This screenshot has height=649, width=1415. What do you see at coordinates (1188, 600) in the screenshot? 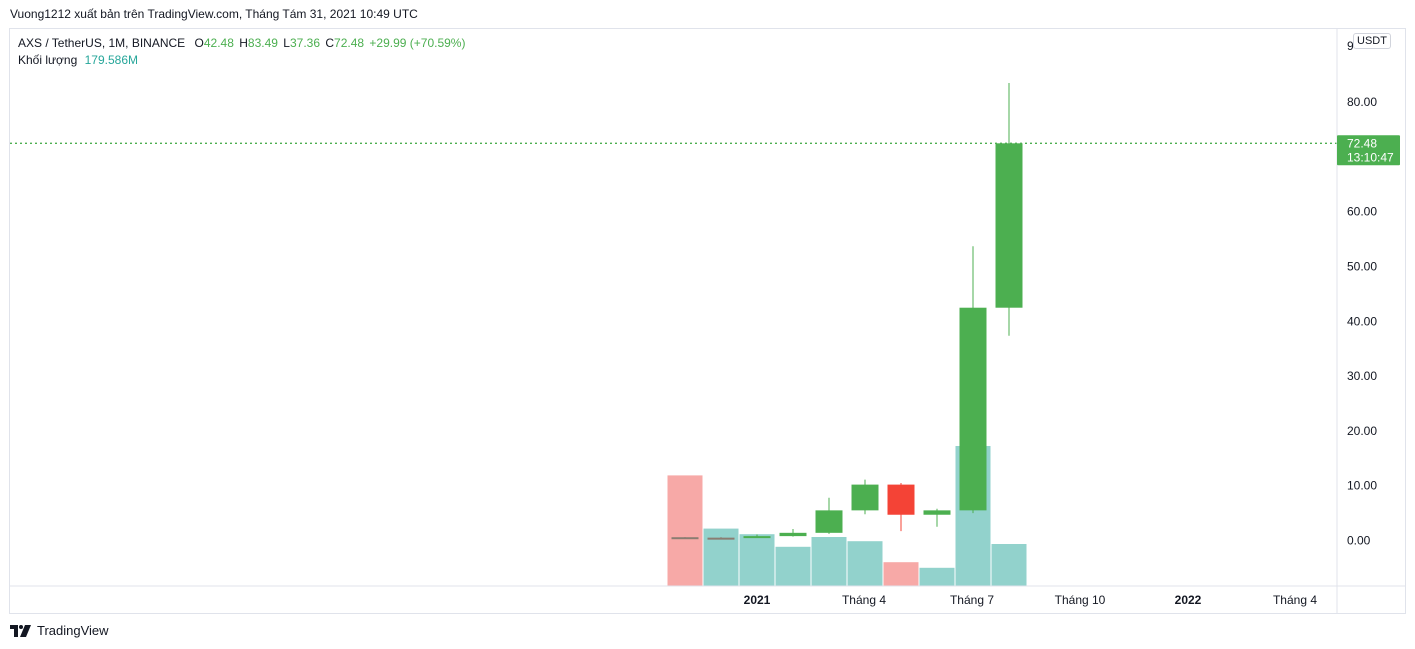
I see `x-tick-label: 2022` at bounding box center [1188, 600].